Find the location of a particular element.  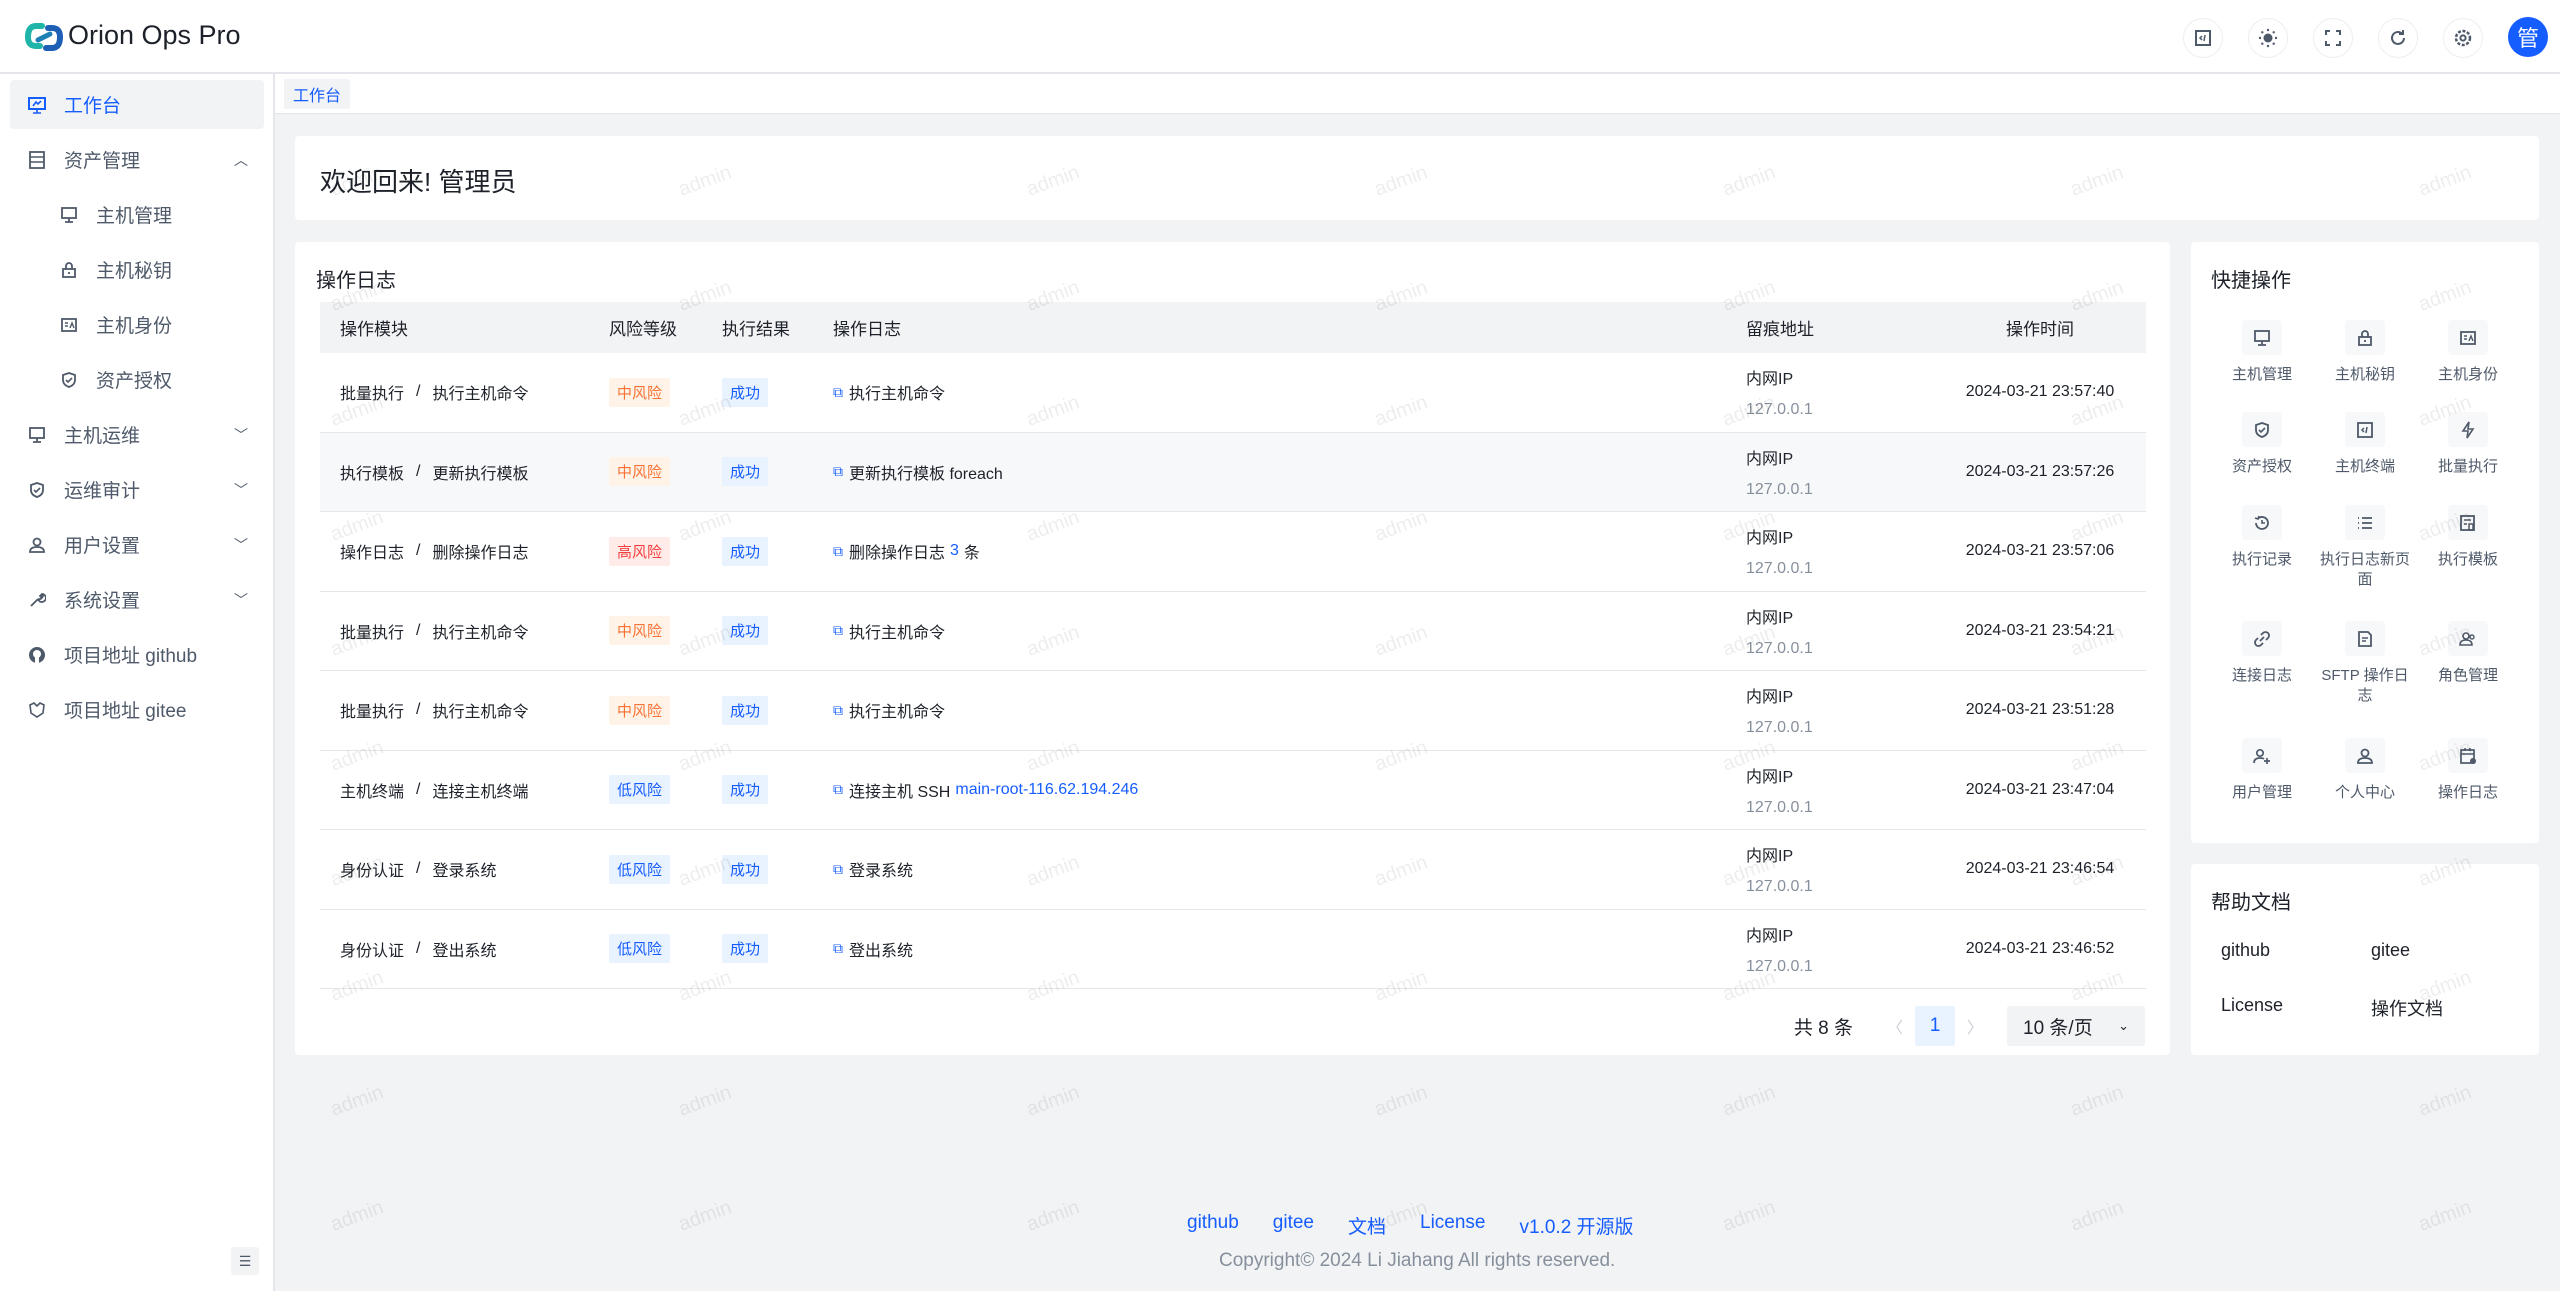

settings-button is located at coordinates (2463, 38).